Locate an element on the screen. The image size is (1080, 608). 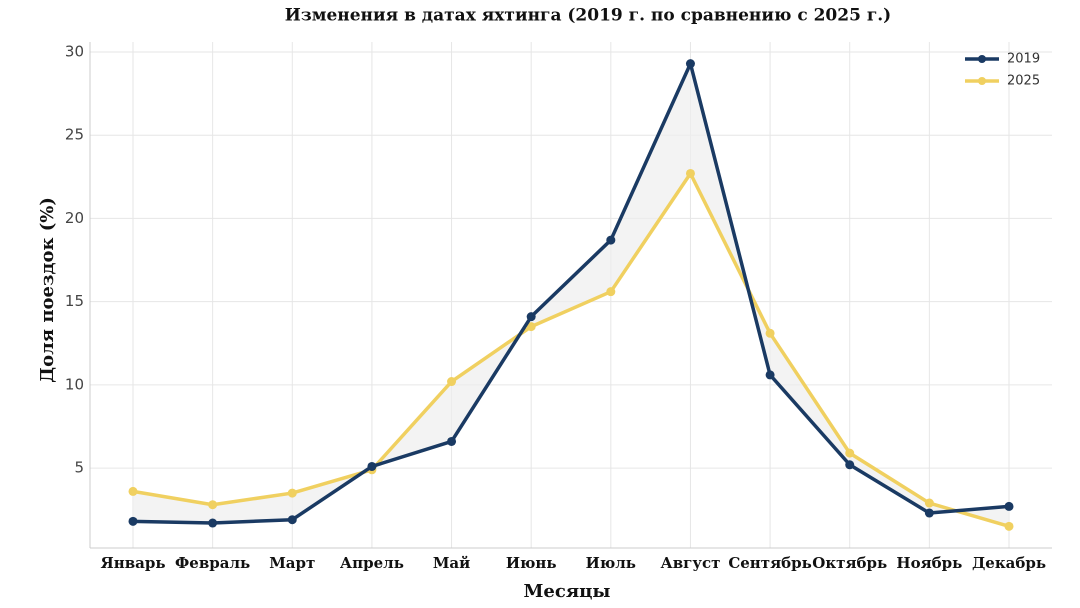
x-tick-label: Август is located at coordinates (691, 563).